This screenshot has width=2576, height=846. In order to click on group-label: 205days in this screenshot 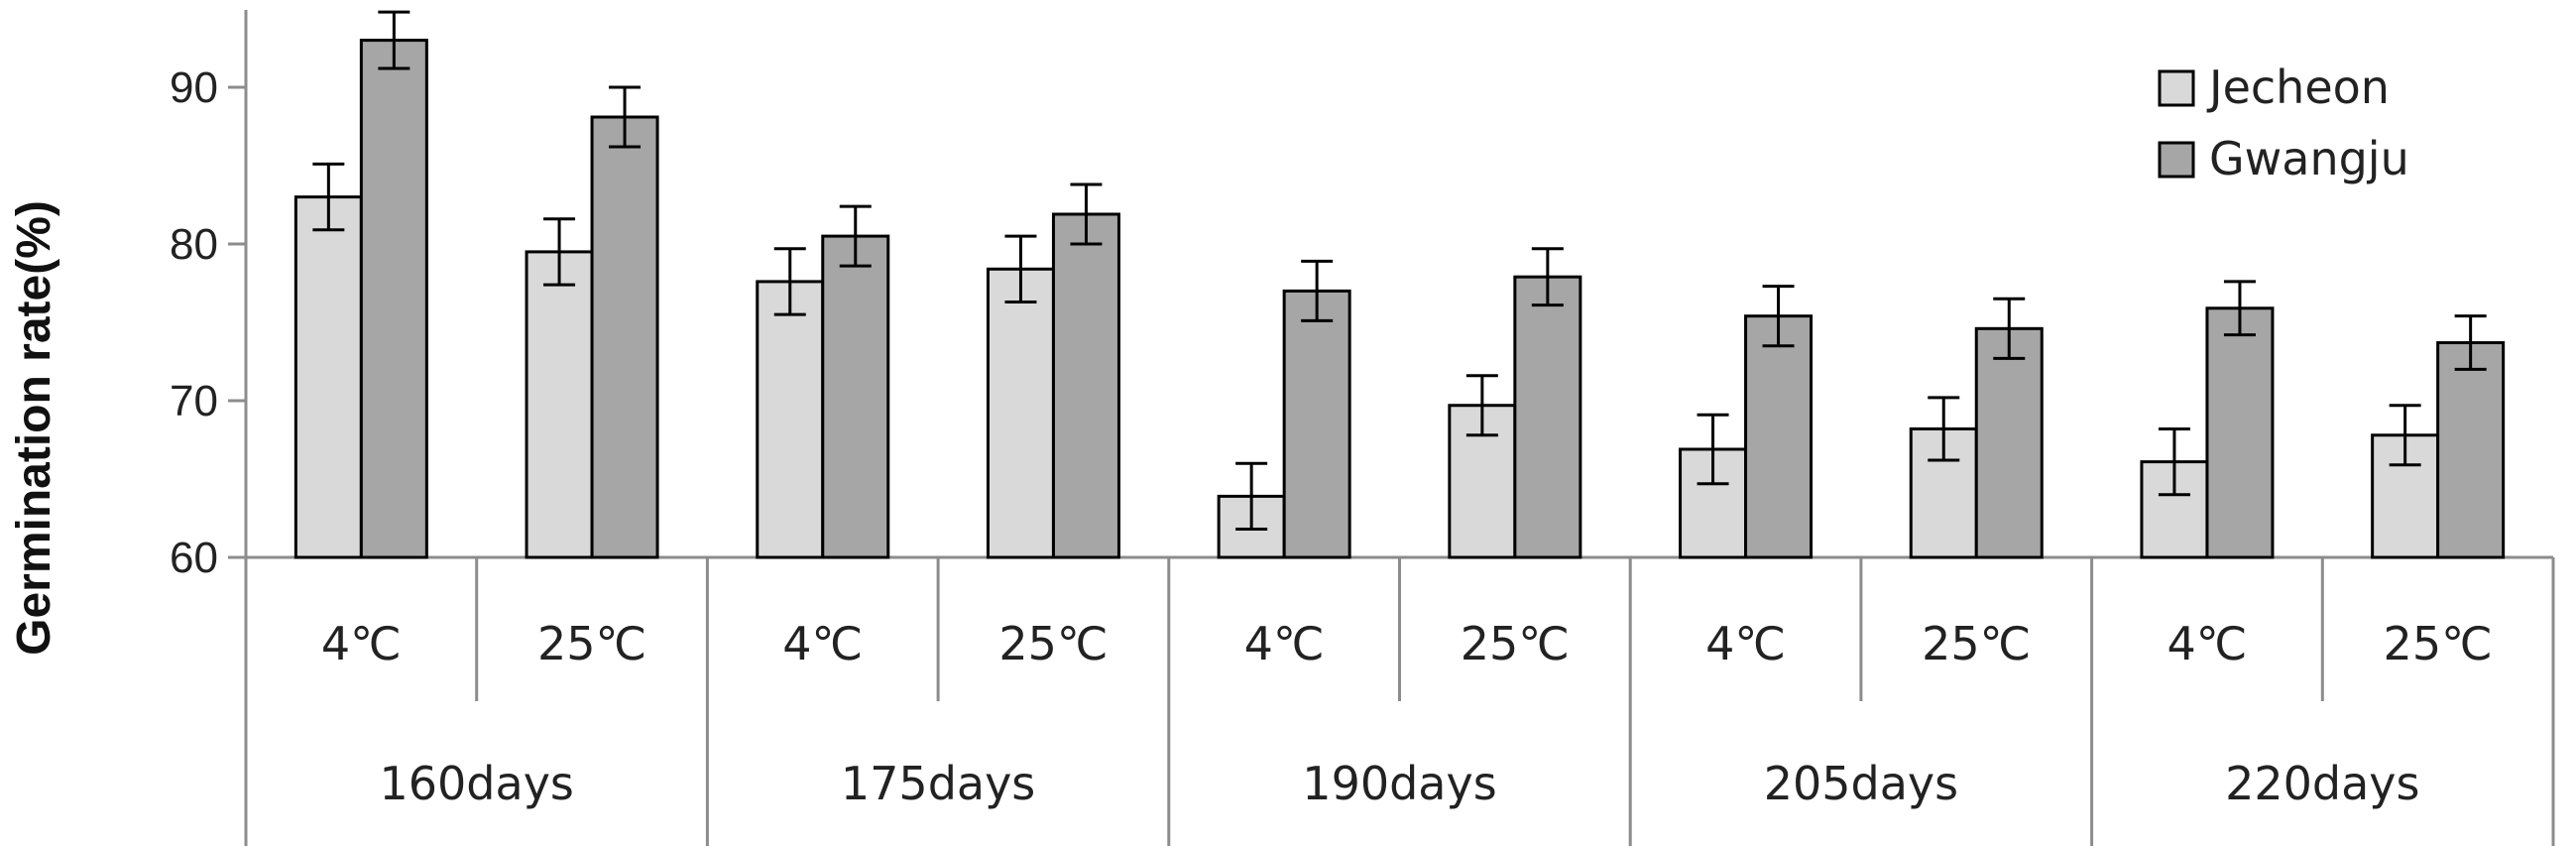, I will do `click(1861, 783)`.